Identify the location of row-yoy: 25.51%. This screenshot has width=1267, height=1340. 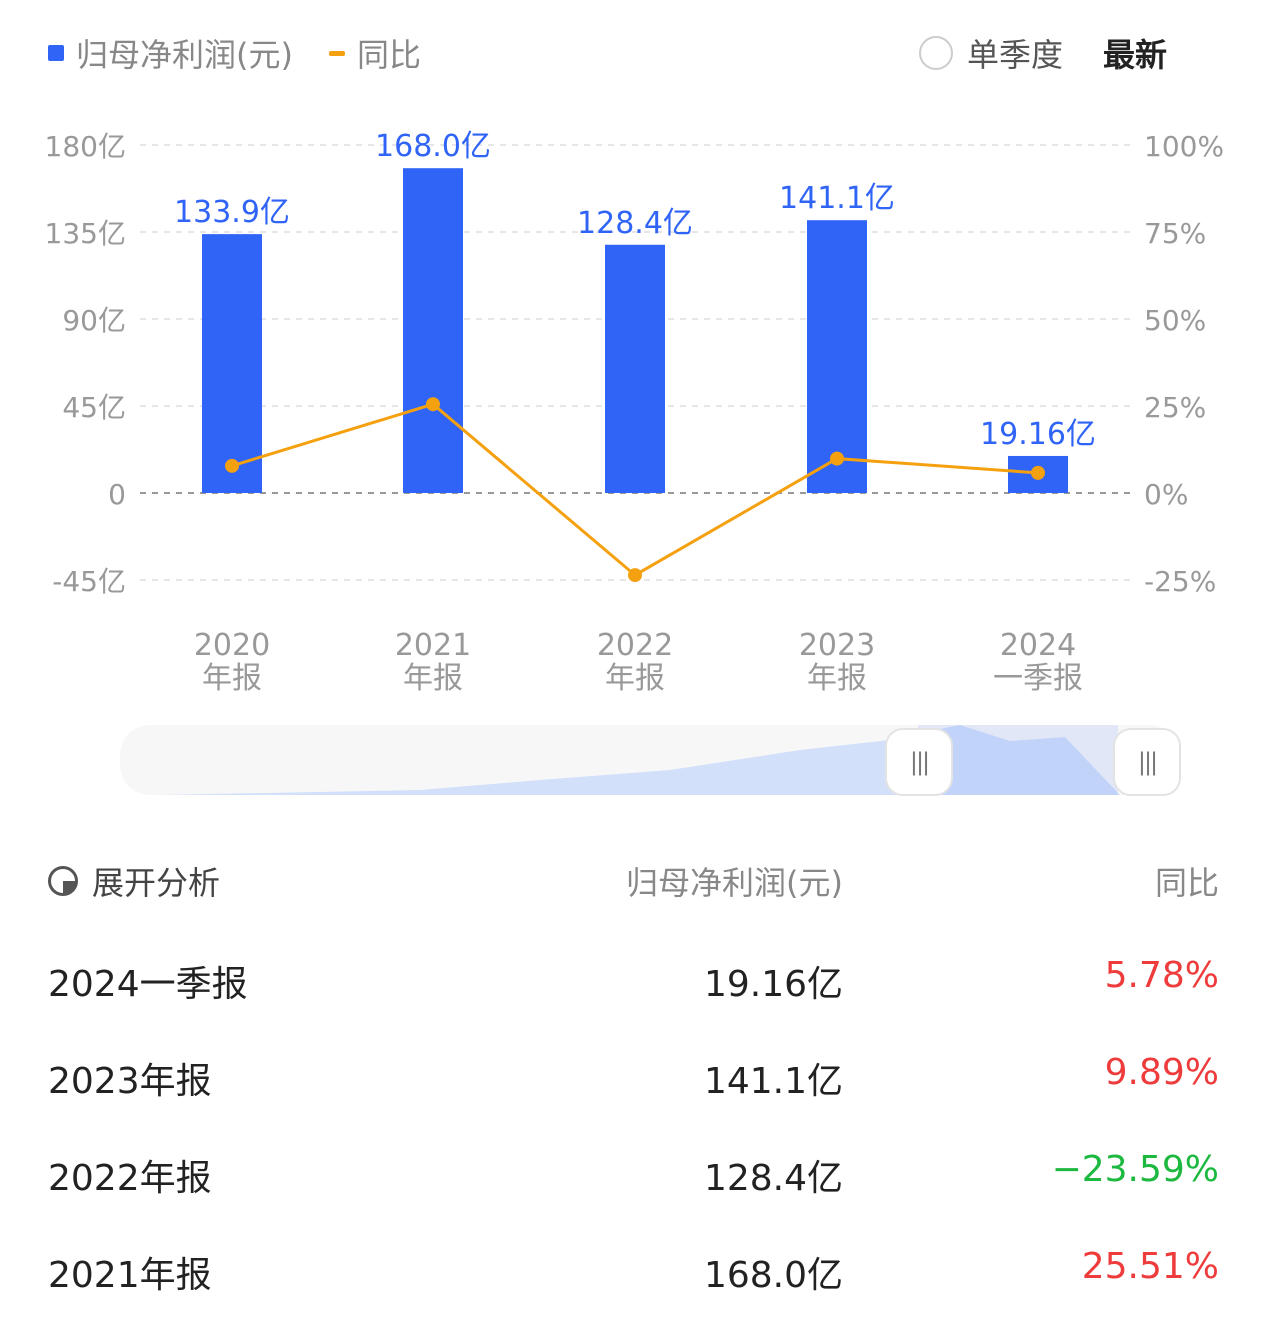
(1150, 1266).